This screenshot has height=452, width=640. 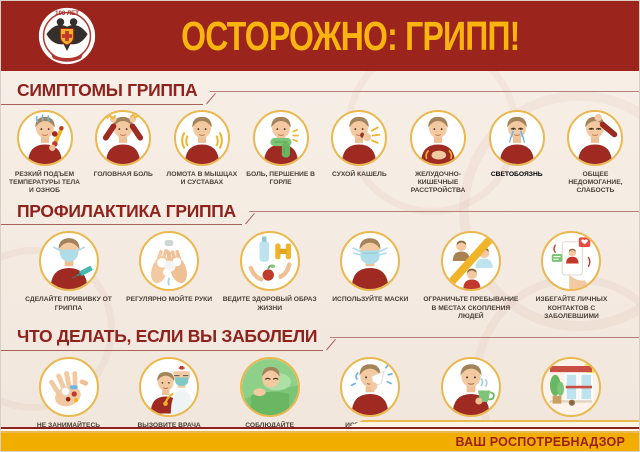 I want to click on footer-cream-wedge, so click(x=494, y=423).